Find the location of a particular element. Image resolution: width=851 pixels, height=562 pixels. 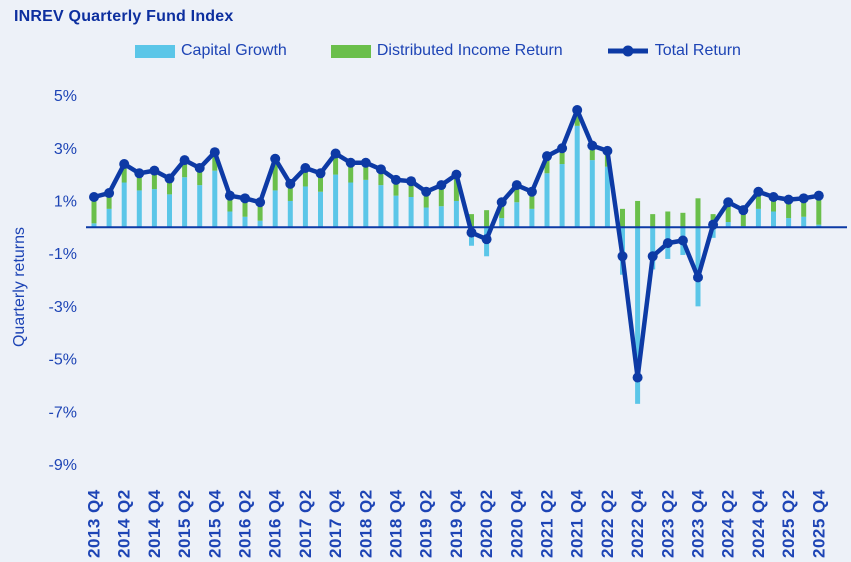

legend-label-income-return: Distributed Income Return is located at coordinates (469, 50).